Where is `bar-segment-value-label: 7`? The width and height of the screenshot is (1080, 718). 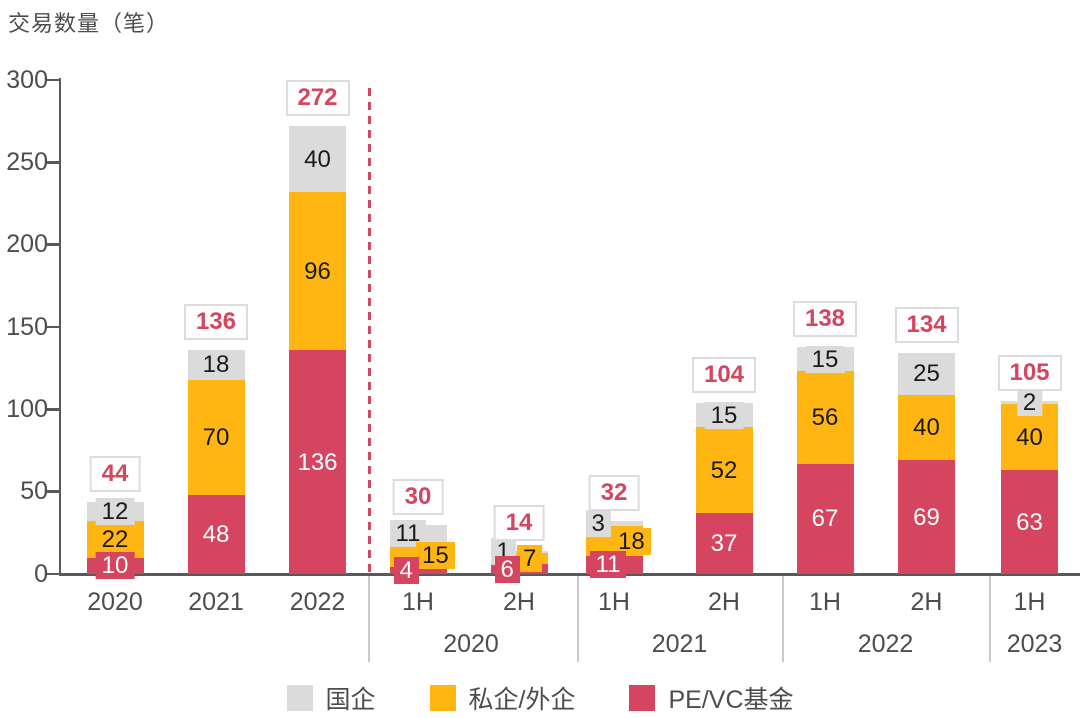 bar-segment-value-label: 7 is located at coordinates (530, 558).